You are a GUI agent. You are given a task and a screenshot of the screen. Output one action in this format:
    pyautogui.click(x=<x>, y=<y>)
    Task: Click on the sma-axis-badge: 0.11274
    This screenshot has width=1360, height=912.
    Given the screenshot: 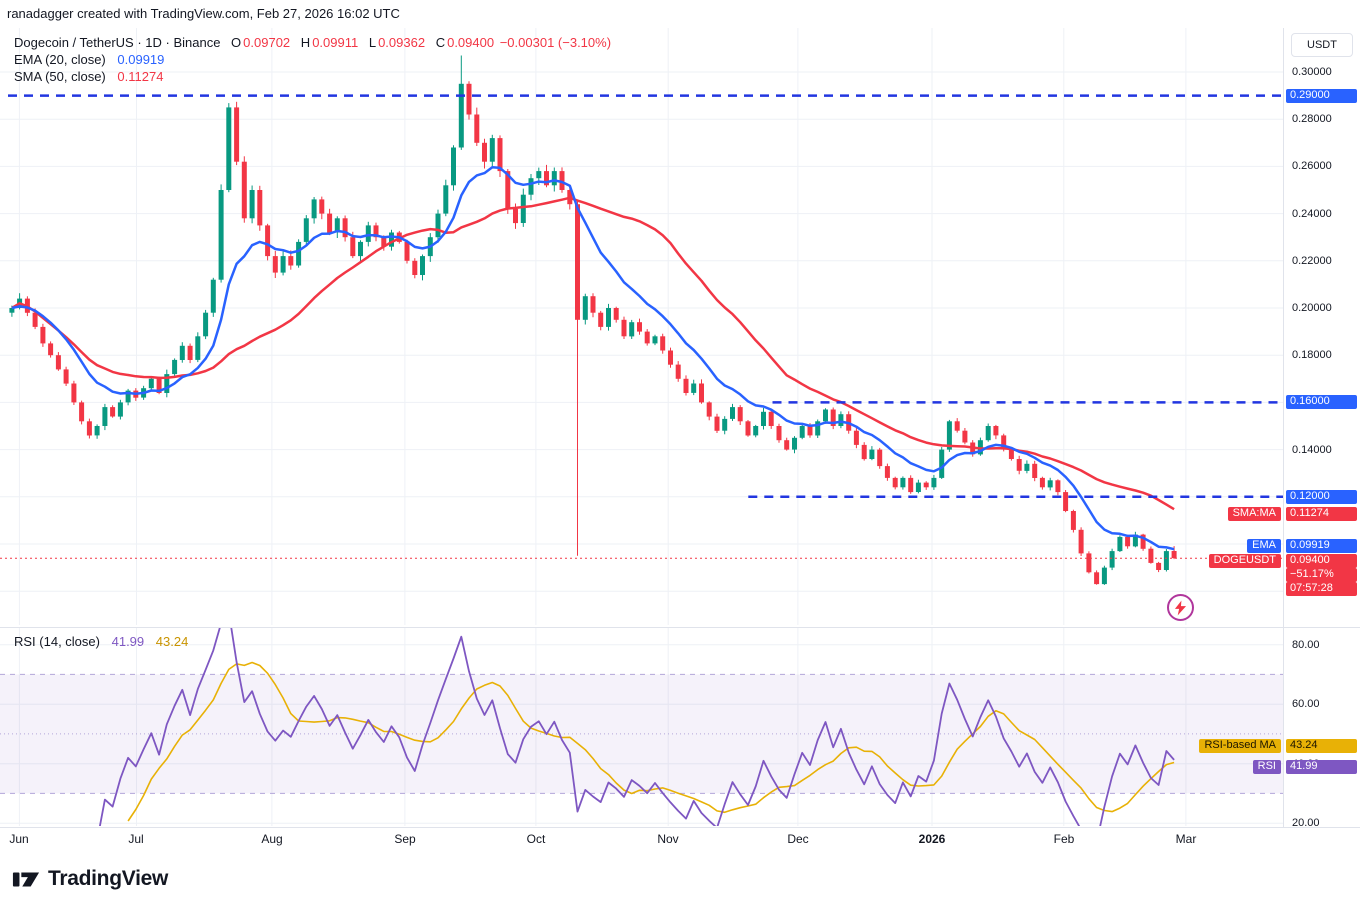 What is the action you would take?
    pyautogui.click(x=1321, y=514)
    